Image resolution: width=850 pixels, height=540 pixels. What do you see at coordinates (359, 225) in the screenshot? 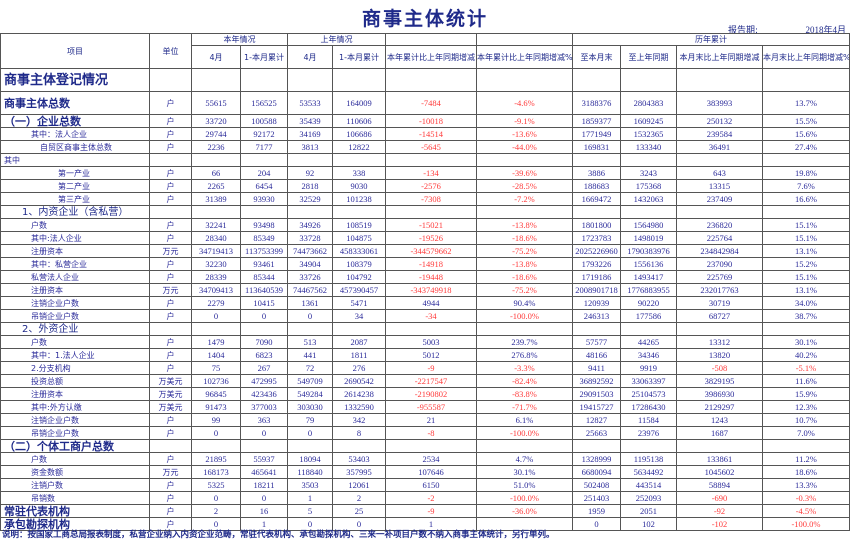
I see `value-cell: 108519` at bounding box center [359, 225].